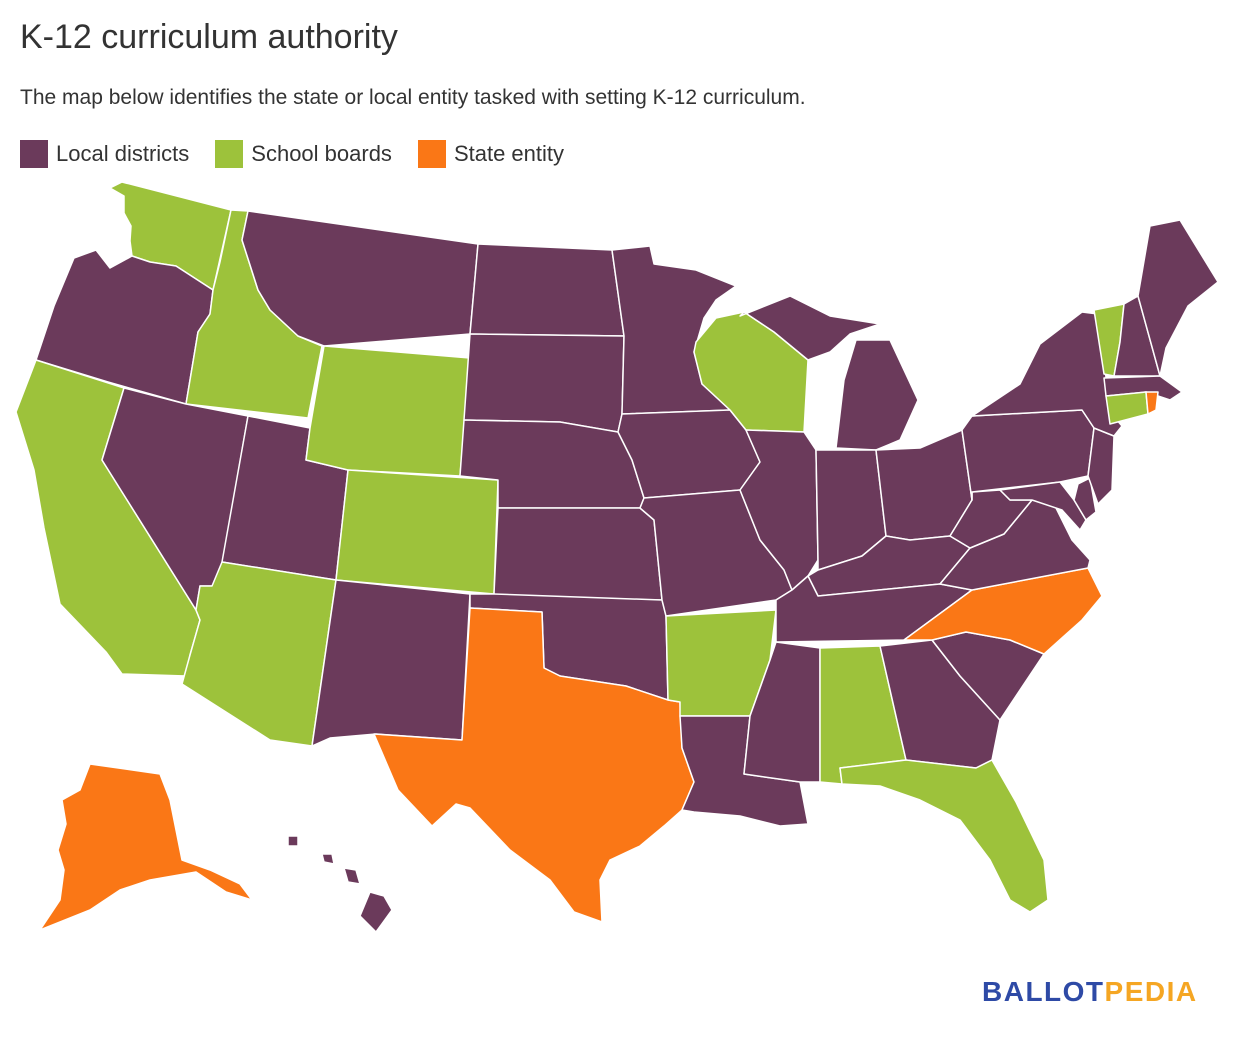 This screenshot has width=1240, height=1038. I want to click on state-arizona, so click(259, 654).